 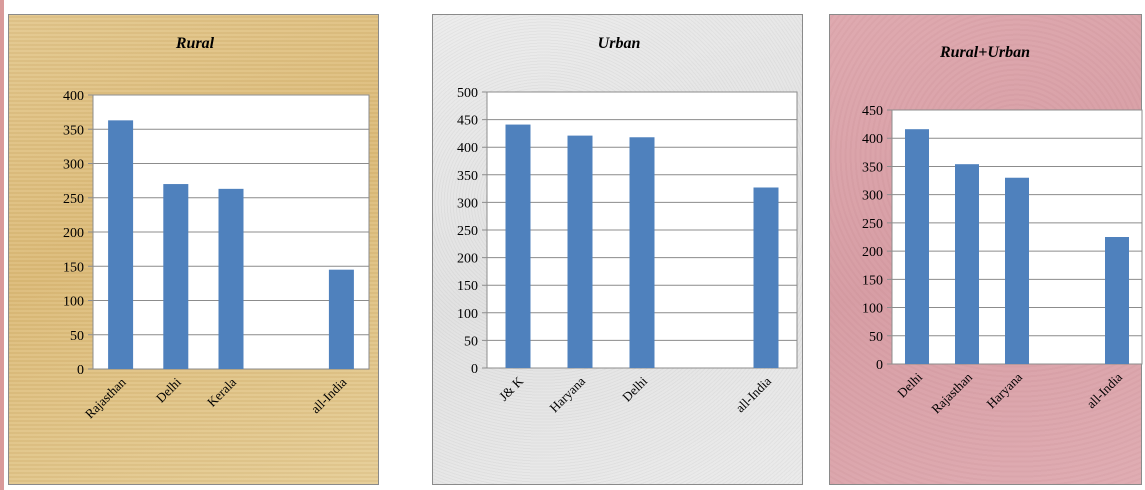 I want to click on chart-title: Rural+Urban, so click(x=984, y=52).